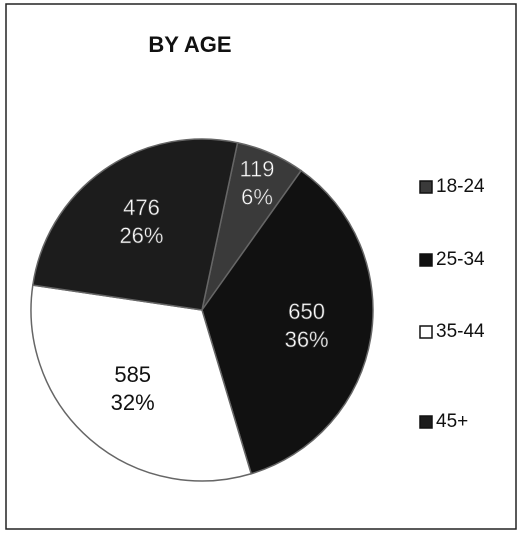  I want to click on data-label: 476, so click(141, 207).